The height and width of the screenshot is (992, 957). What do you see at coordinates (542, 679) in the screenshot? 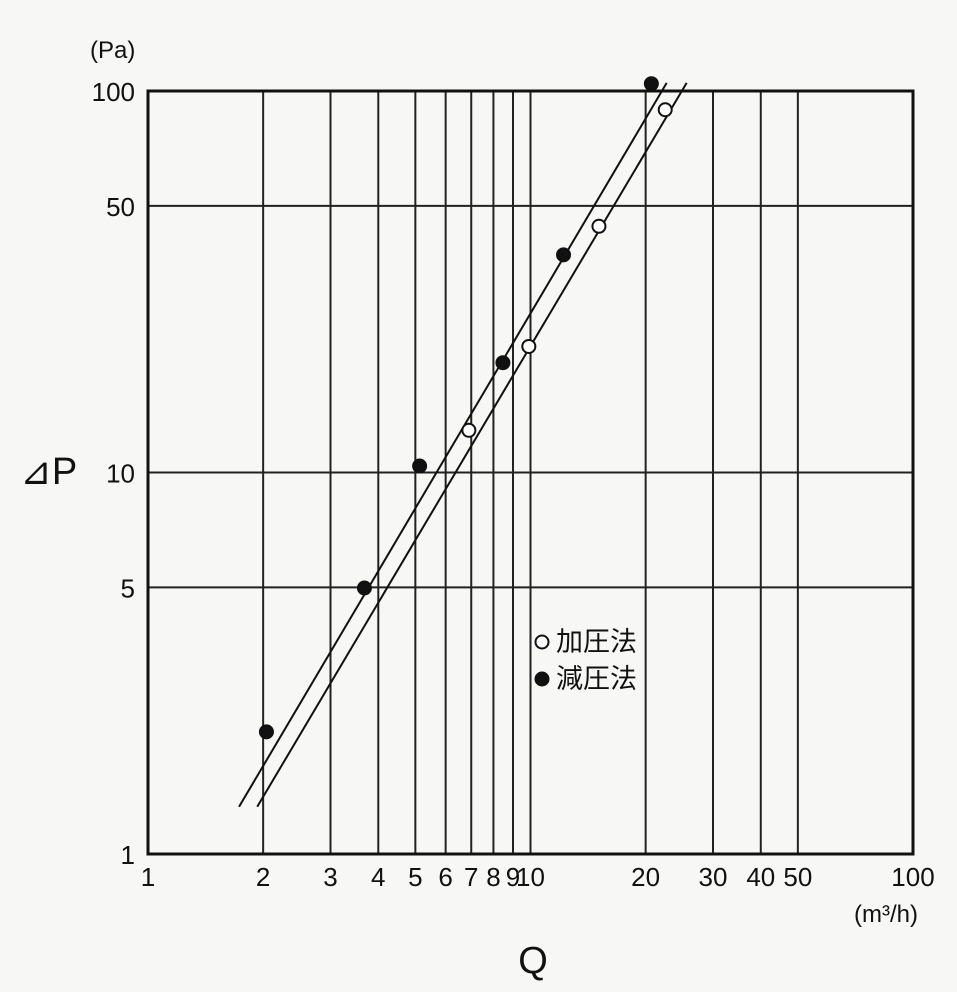
I see `legend-marker-filled` at bounding box center [542, 679].